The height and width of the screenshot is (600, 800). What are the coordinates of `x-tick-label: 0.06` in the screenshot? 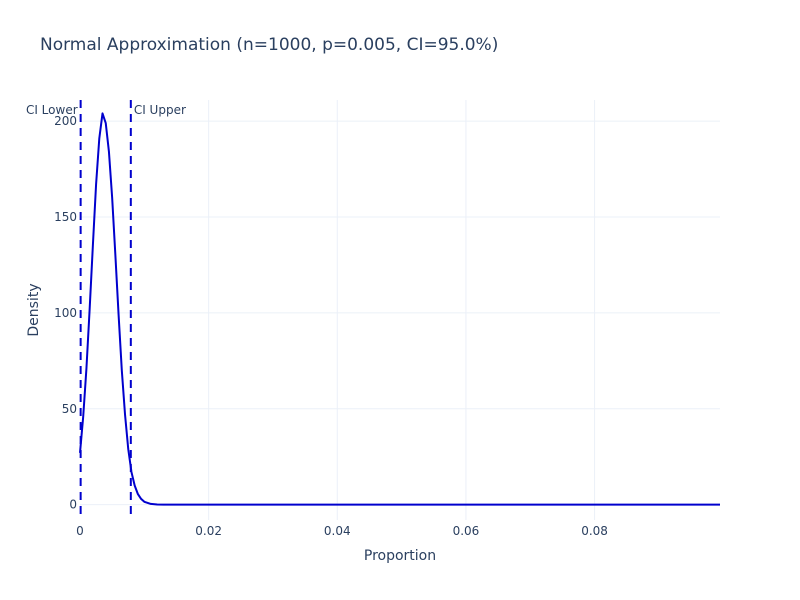 It's located at (466, 531).